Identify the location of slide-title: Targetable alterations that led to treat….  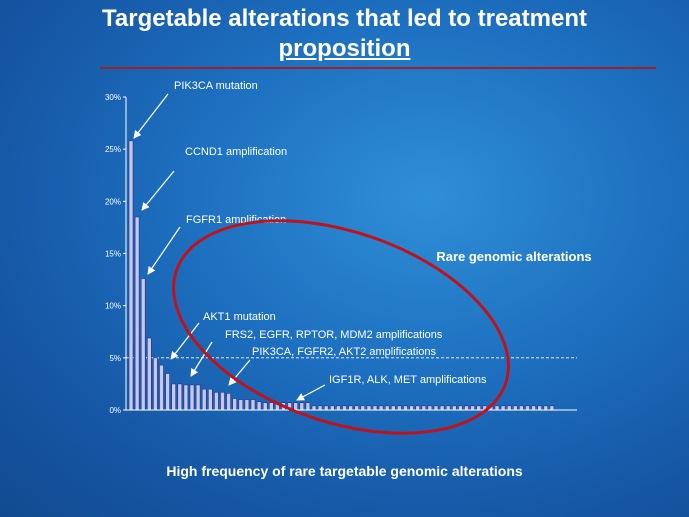
(344, 34).